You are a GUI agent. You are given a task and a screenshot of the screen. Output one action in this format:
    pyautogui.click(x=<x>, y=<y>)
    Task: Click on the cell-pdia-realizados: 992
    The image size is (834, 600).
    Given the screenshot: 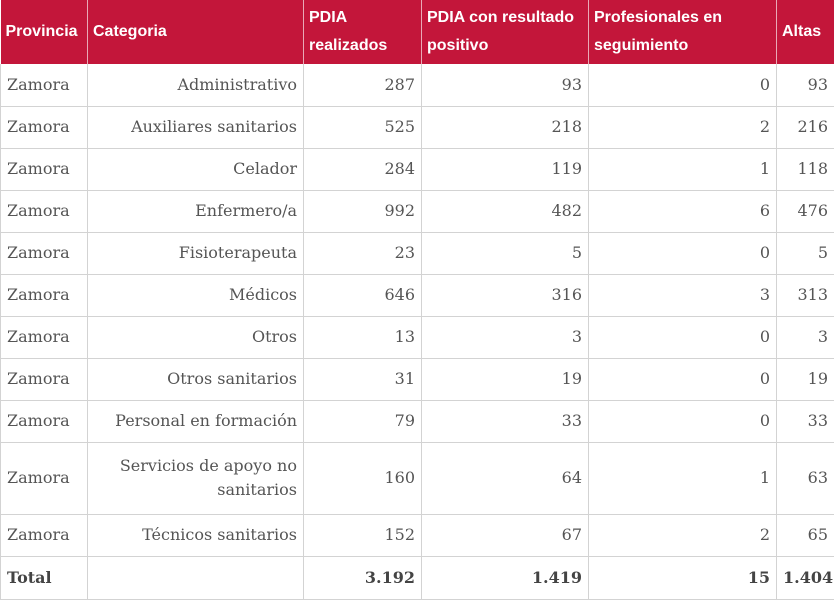 What is the action you would take?
    pyautogui.click(x=362, y=211)
    